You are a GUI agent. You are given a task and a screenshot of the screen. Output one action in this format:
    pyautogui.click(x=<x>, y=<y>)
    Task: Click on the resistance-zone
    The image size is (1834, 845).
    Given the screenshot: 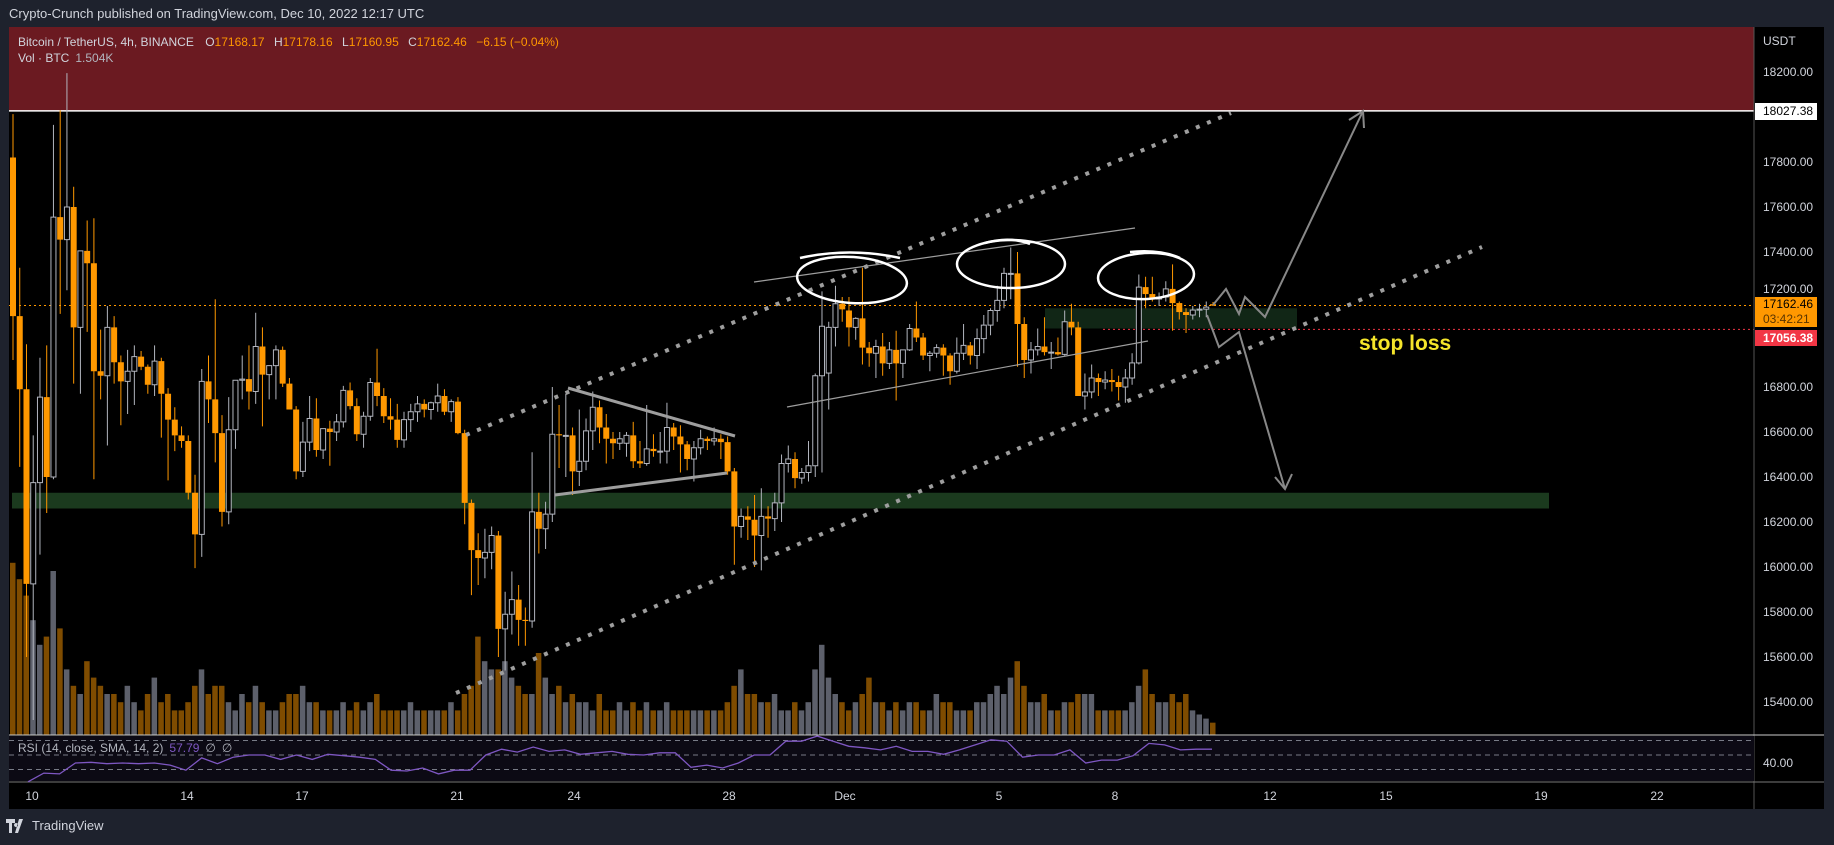 What is the action you would take?
    pyautogui.click(x=881, y=69)
    